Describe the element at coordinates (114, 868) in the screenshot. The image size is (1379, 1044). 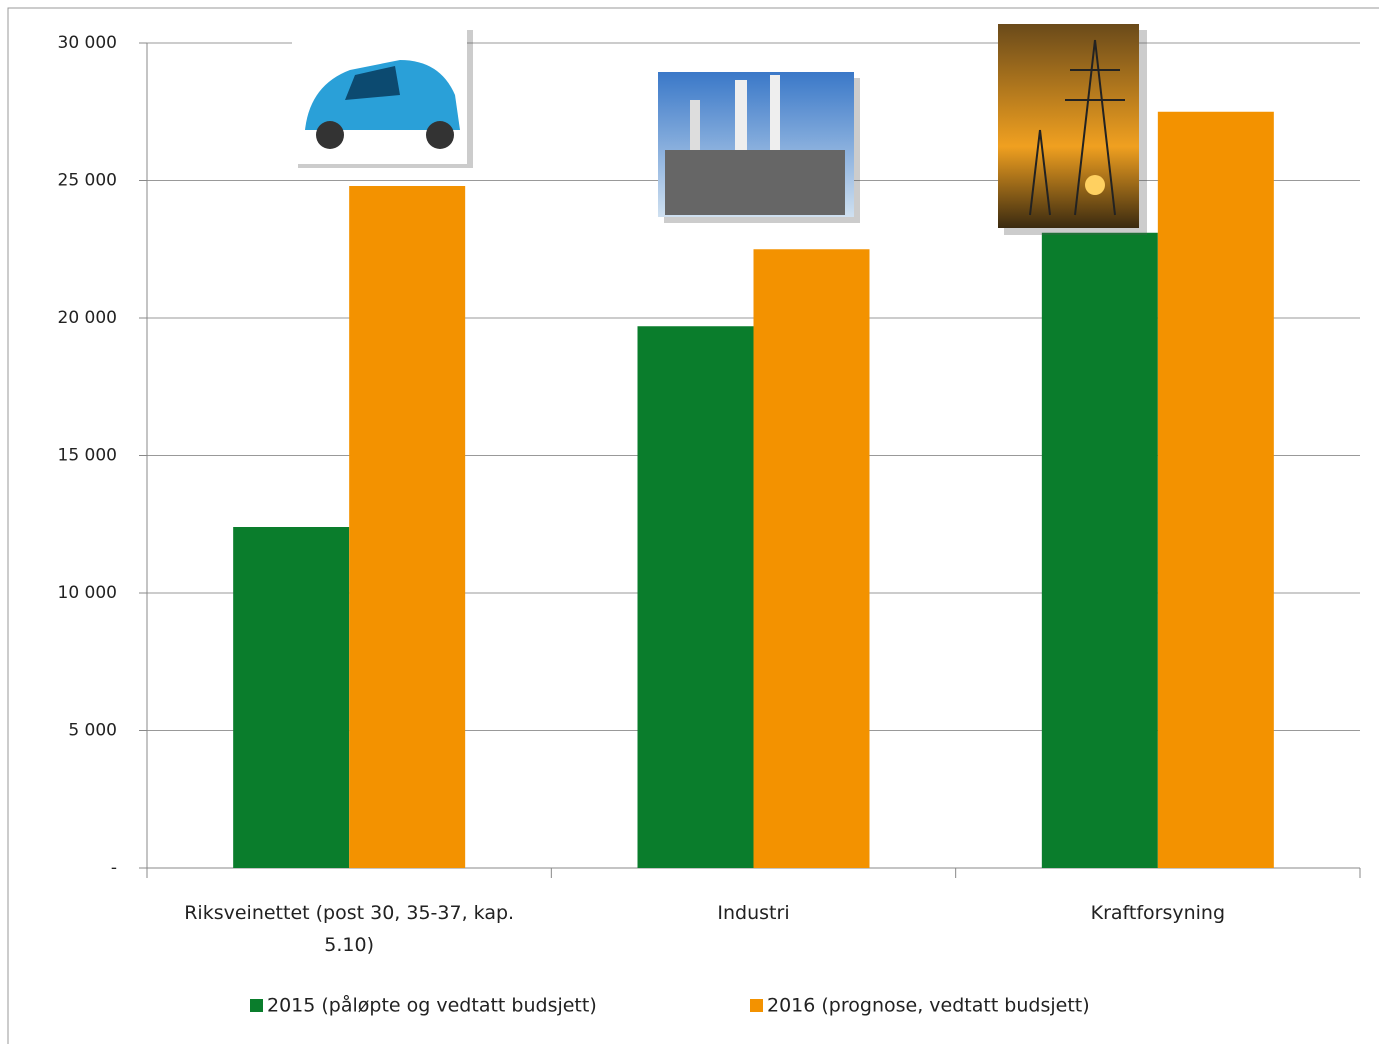
I see `y-tick-label: -` at that location.